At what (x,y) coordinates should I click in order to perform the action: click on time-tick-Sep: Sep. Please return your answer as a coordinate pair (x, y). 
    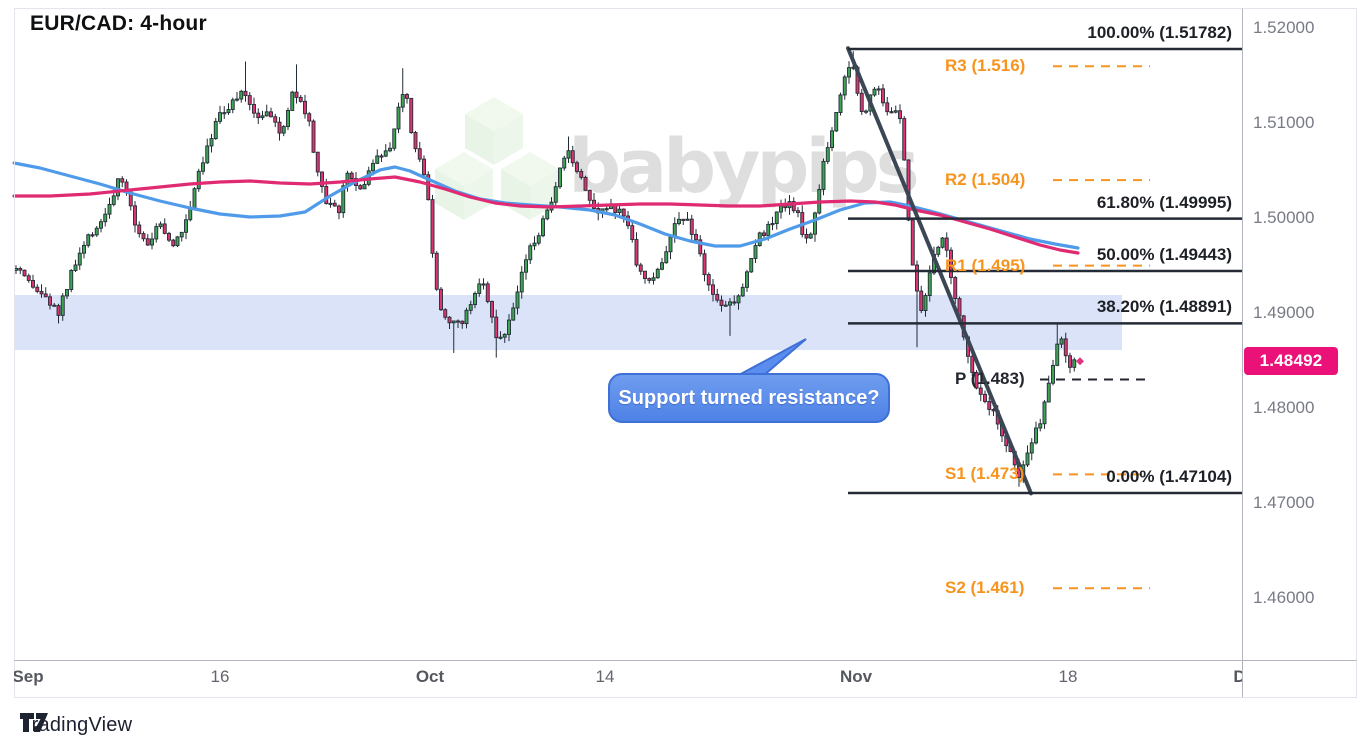
    Looking at the image, I should click on (29, 676).